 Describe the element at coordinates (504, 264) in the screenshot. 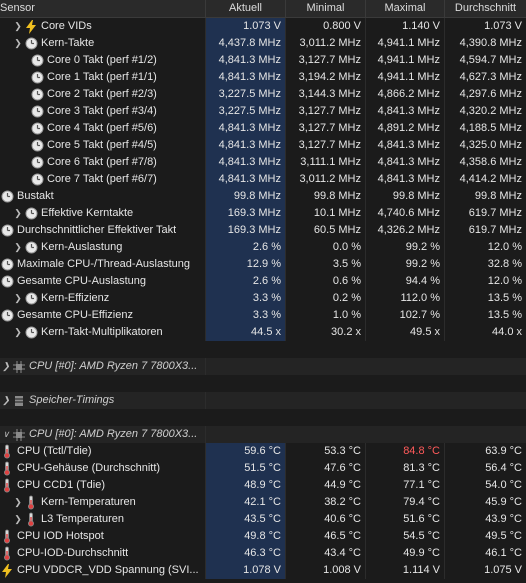

I see `value-avg: 32.8 %` at that location.